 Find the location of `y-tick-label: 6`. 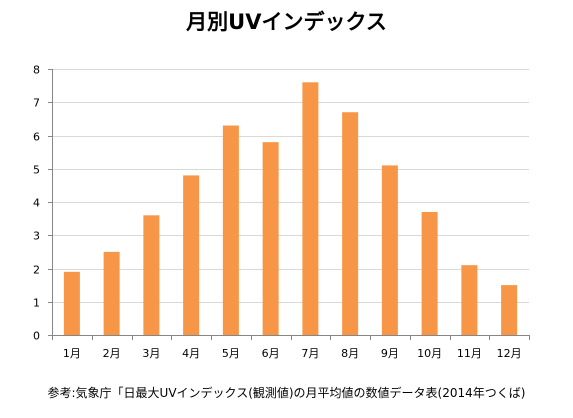

y-tick-label: 6 is located at coordinates (36, 137).